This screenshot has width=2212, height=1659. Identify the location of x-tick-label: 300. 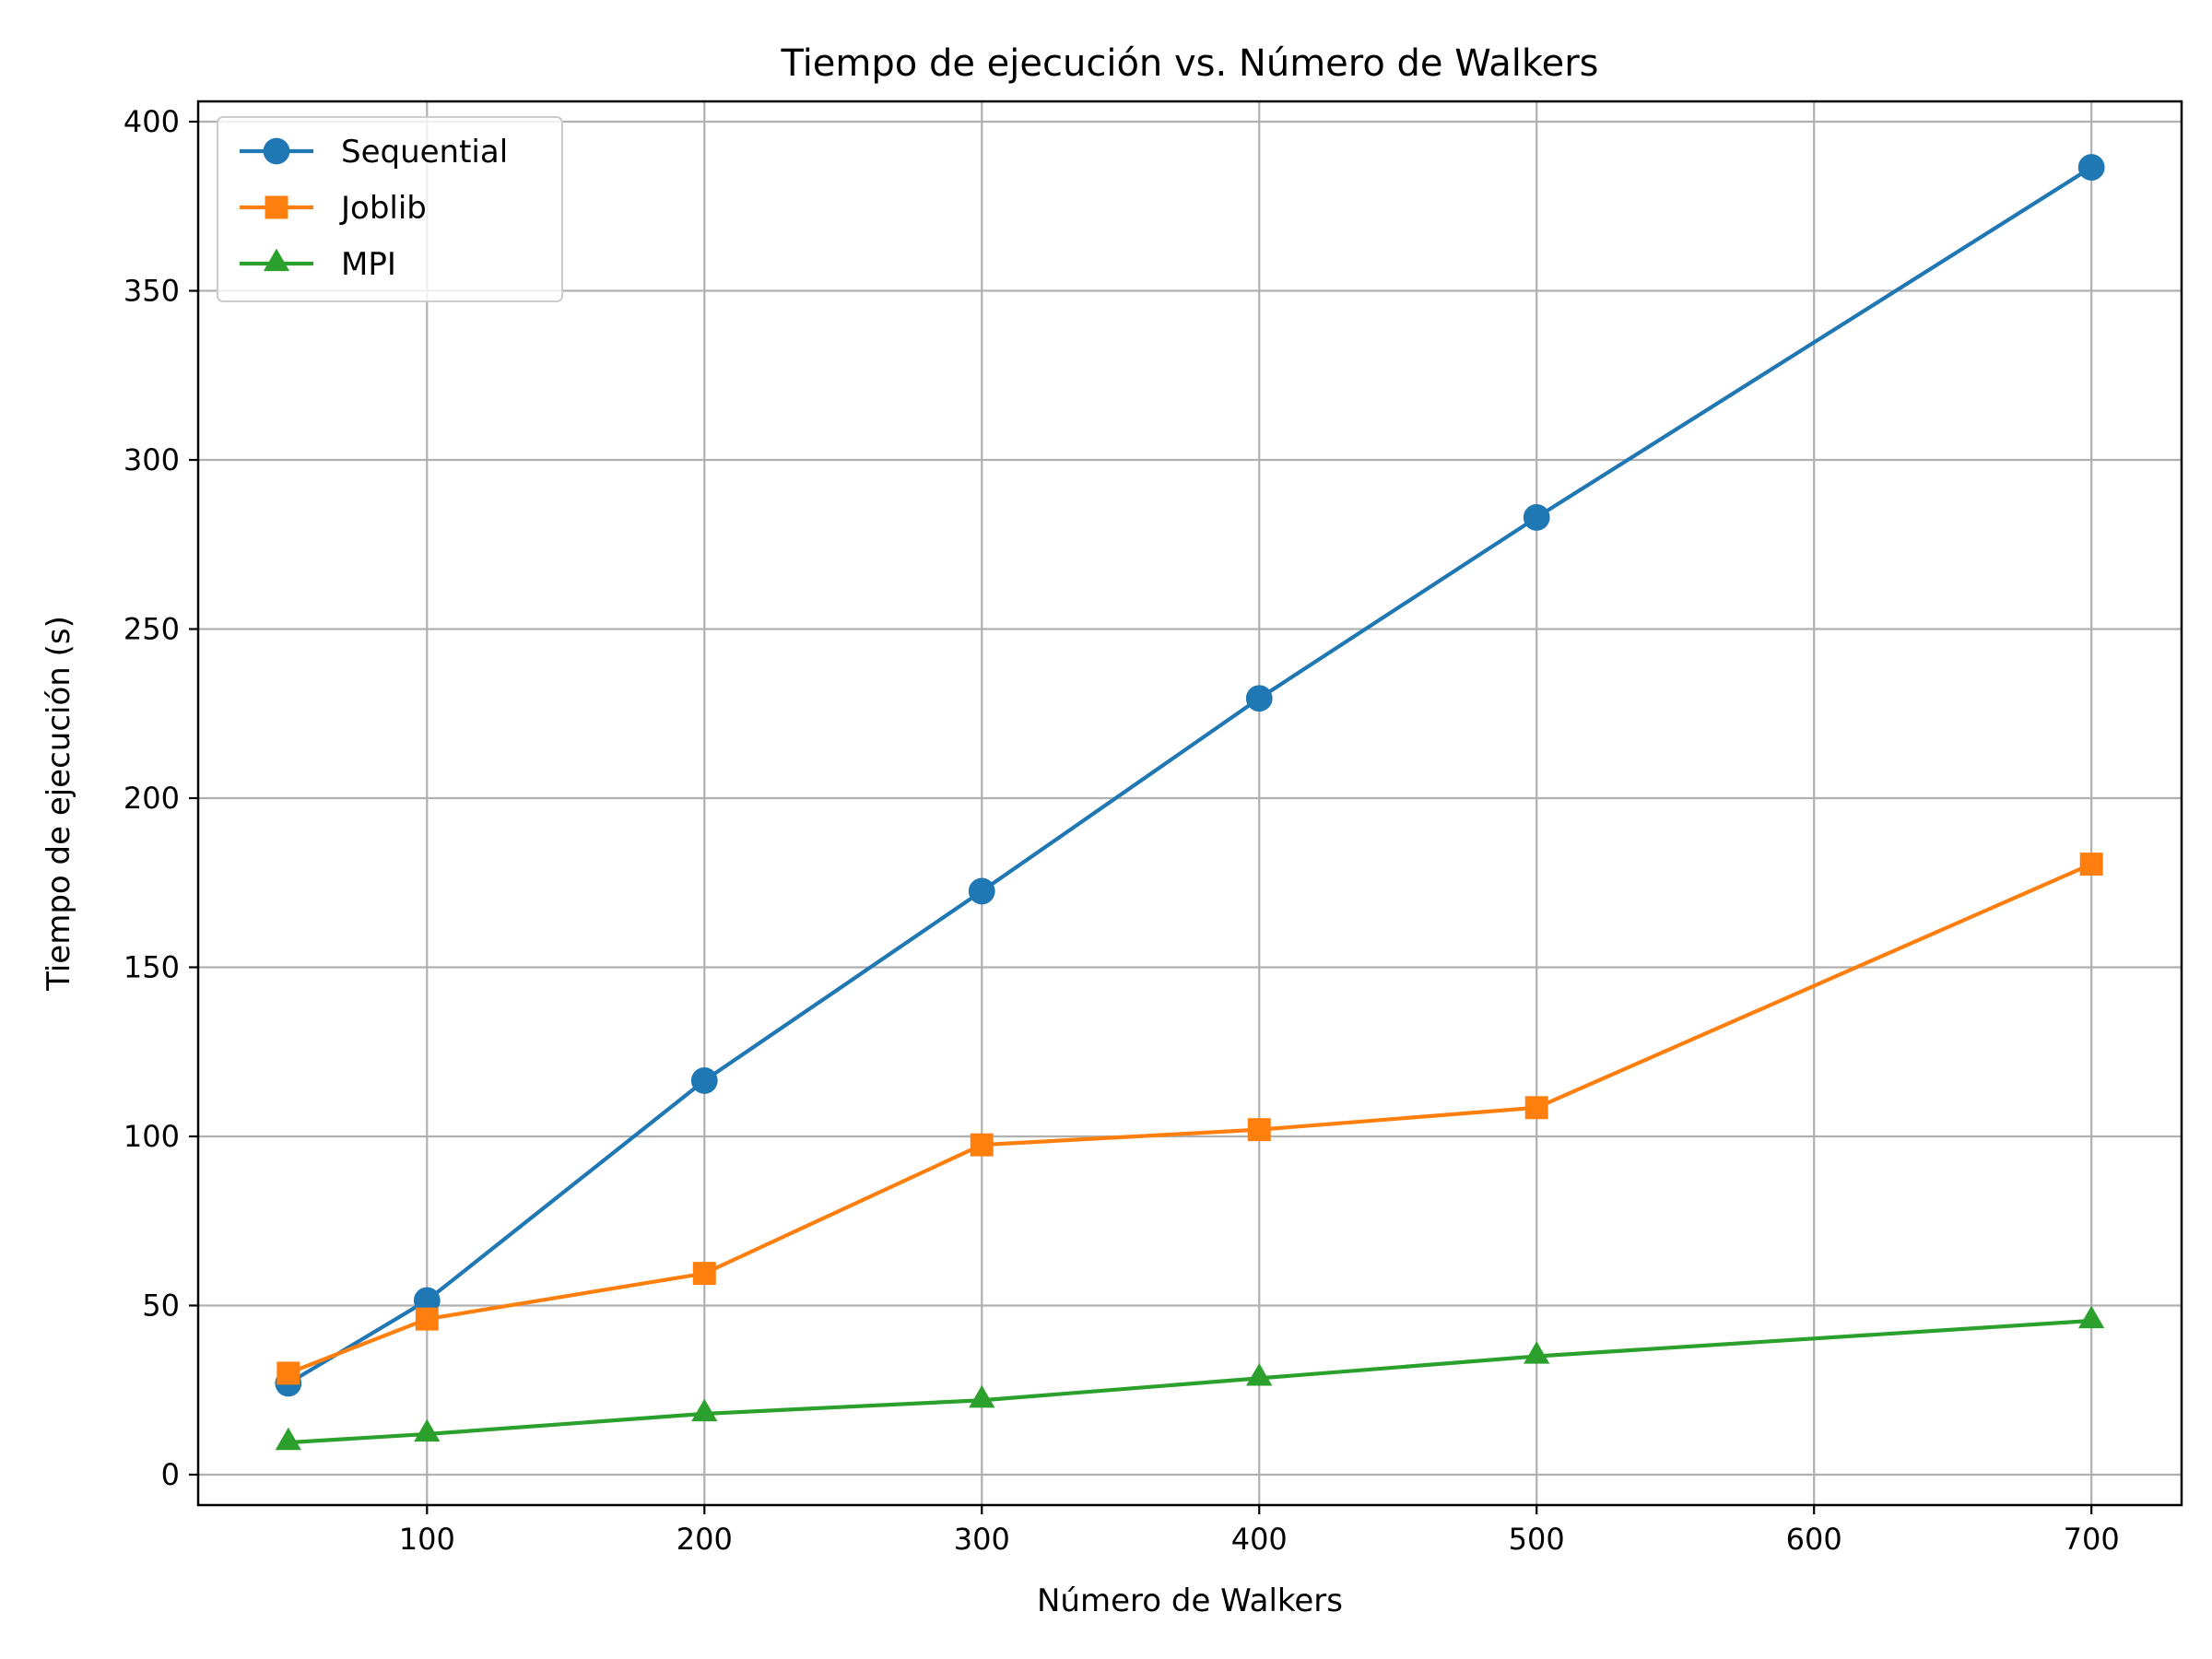
(982, 1539).